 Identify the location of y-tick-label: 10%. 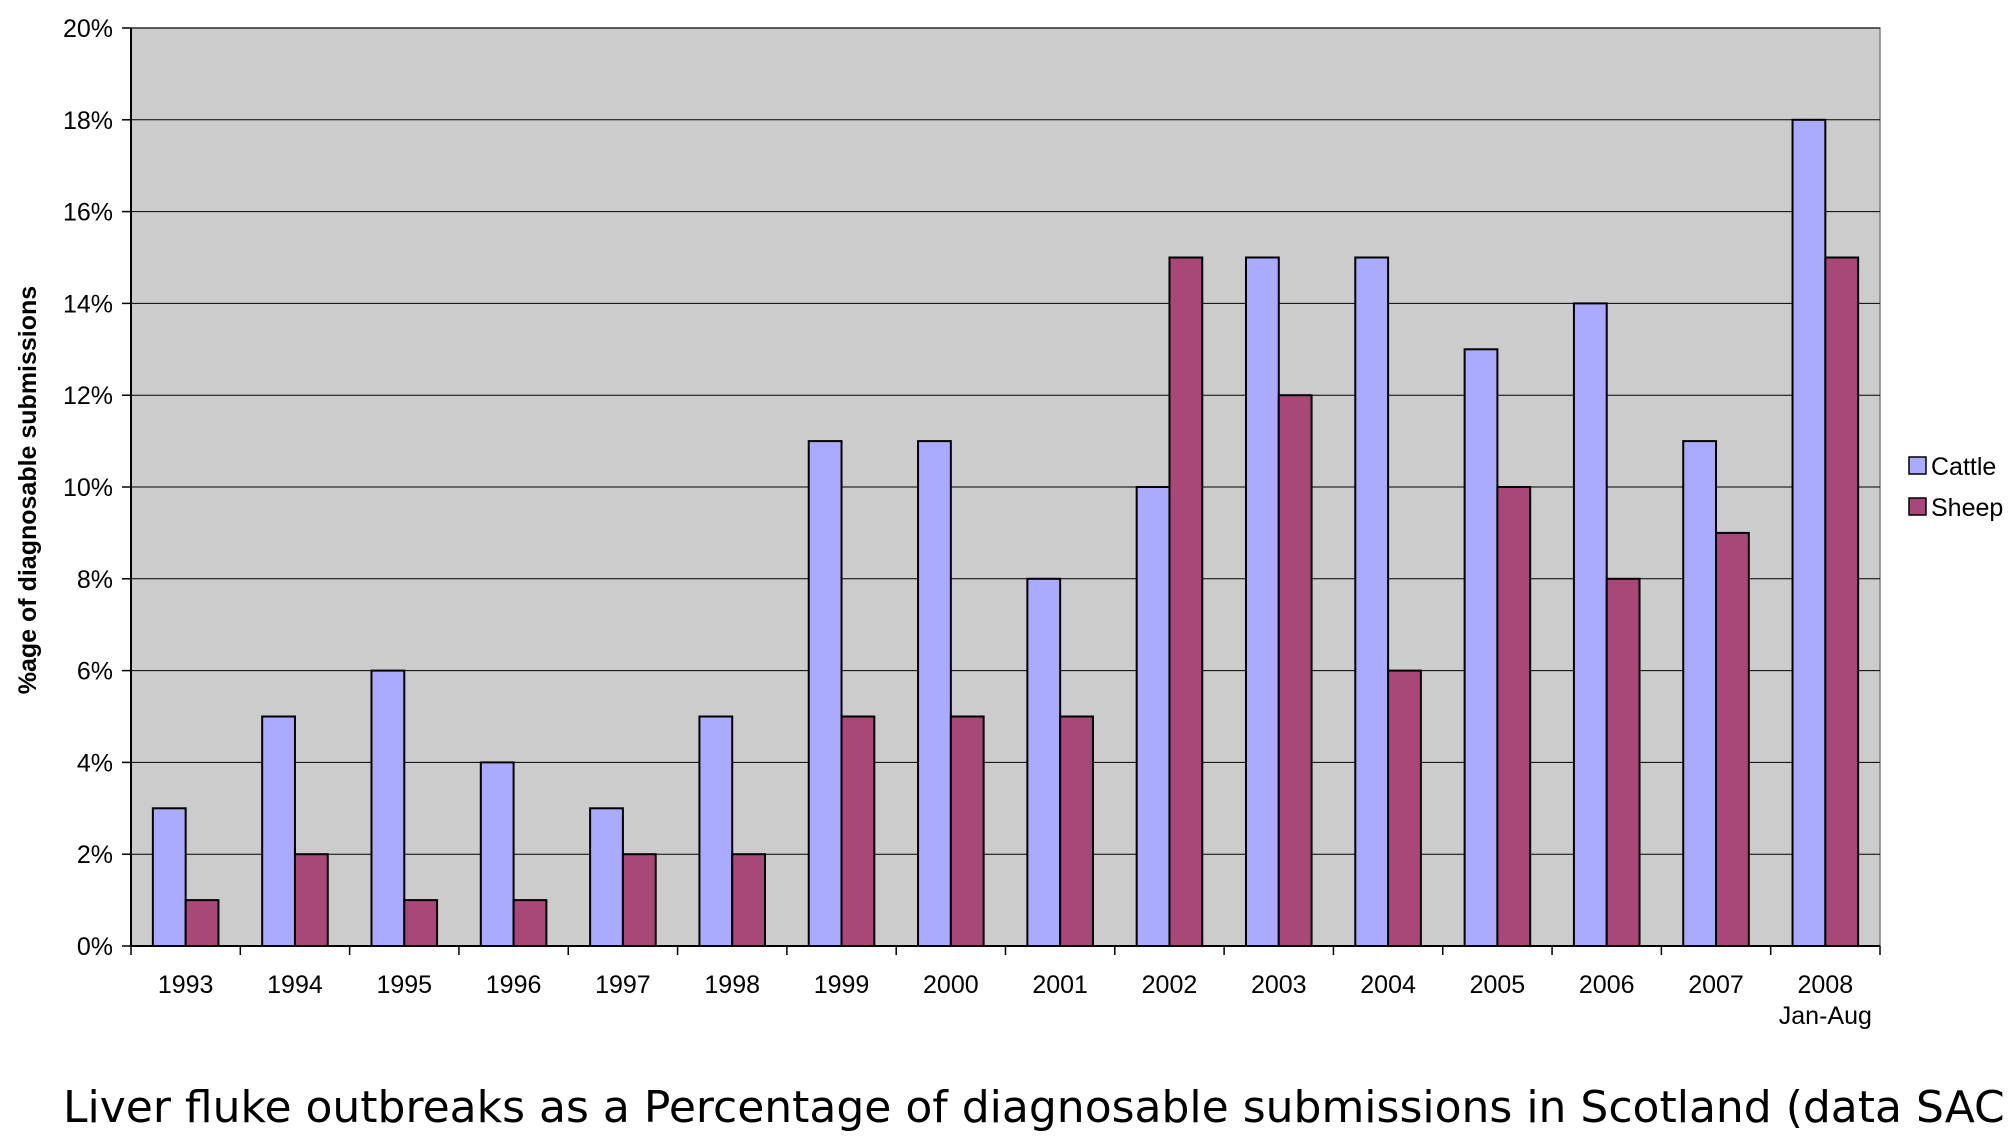
(88, 488).